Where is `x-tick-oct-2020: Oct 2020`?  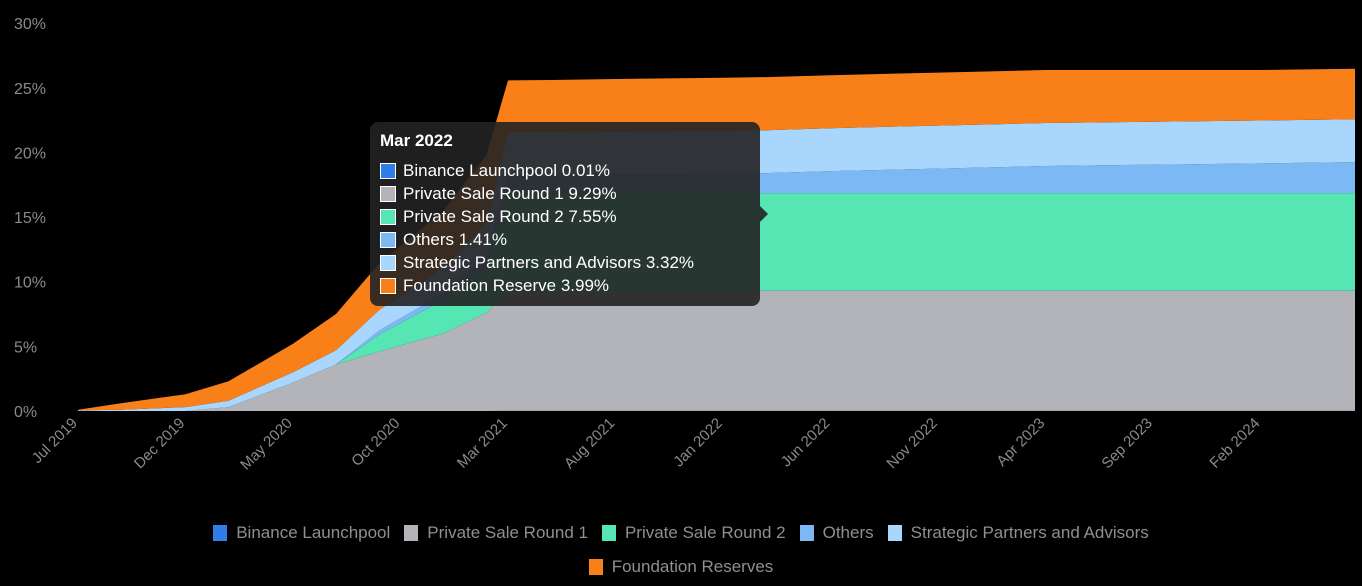 x-tick-oct-2020: Oct 2020 is located at coordinates (375, 442).